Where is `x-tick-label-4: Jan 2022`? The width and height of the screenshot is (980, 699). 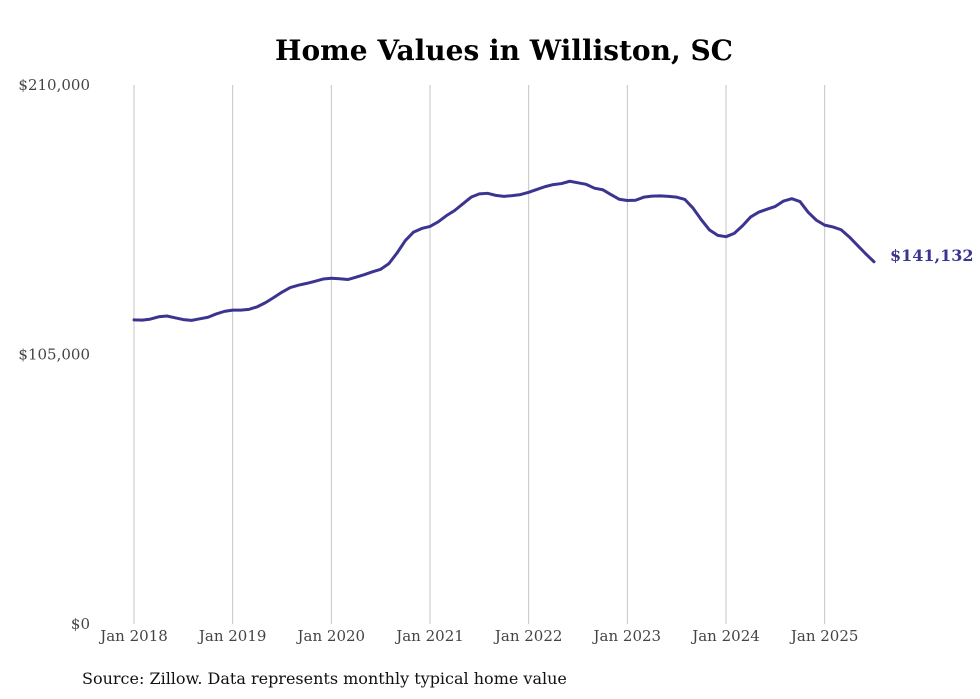
x-tick-label-4: Jan 2022 is located at coordinates (528, 636).